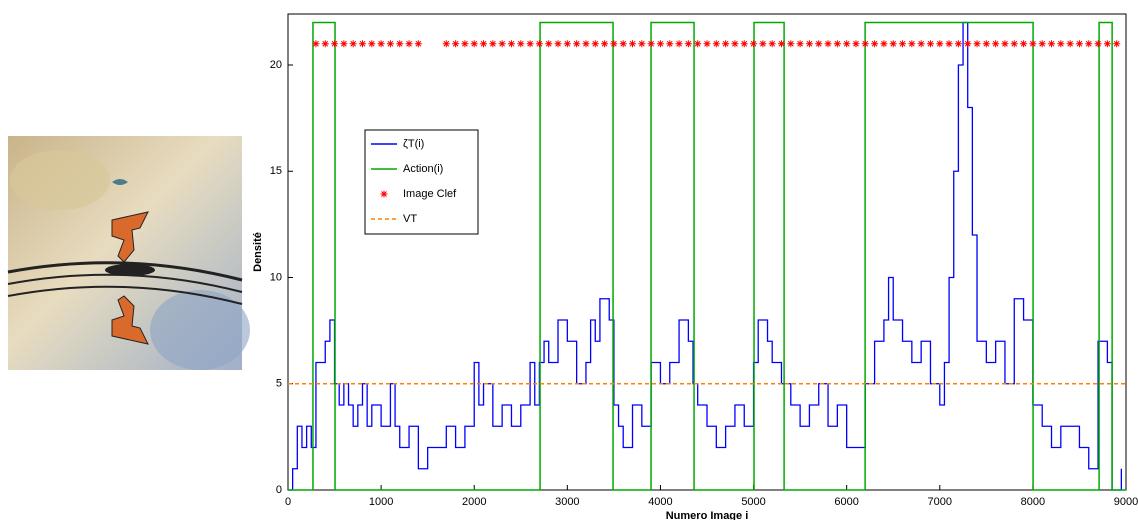  I want to click on y-axis-label: Densité, so click(258, 252).